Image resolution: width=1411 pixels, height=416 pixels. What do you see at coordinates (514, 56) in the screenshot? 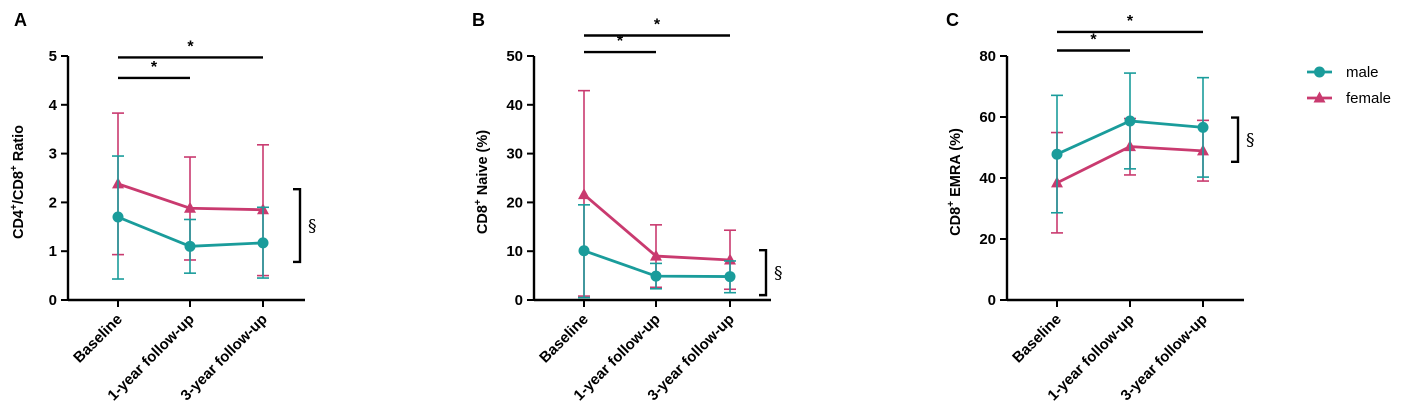
I see `y-tick-label: 50` at bounding box center [514, 56].